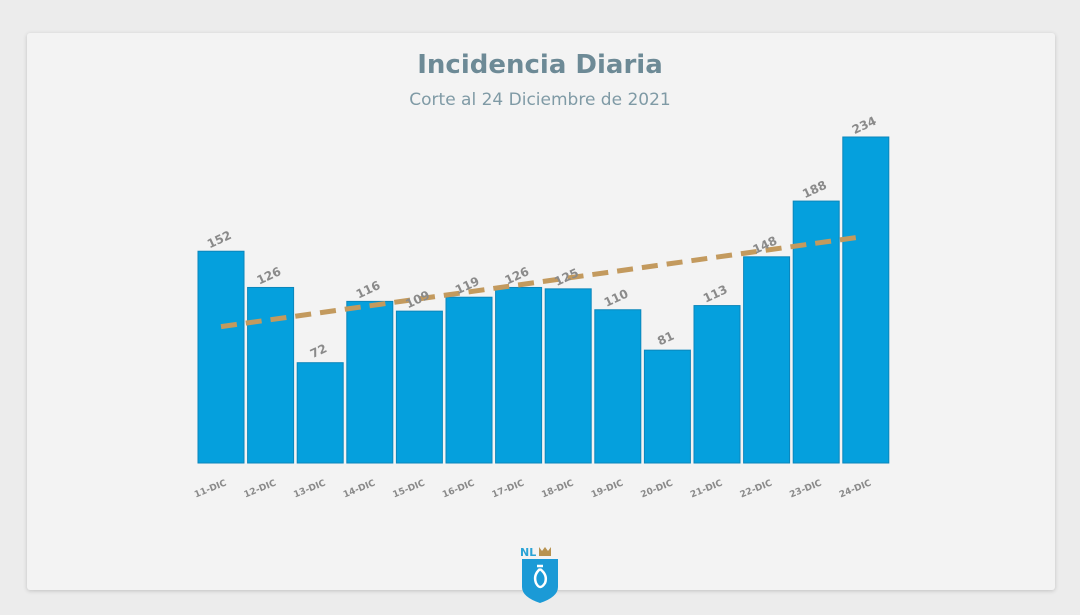  What do you see at coordinates (368, 289) in the screenshot?
I see `data-label: 116` at bounding box center [368, 289].